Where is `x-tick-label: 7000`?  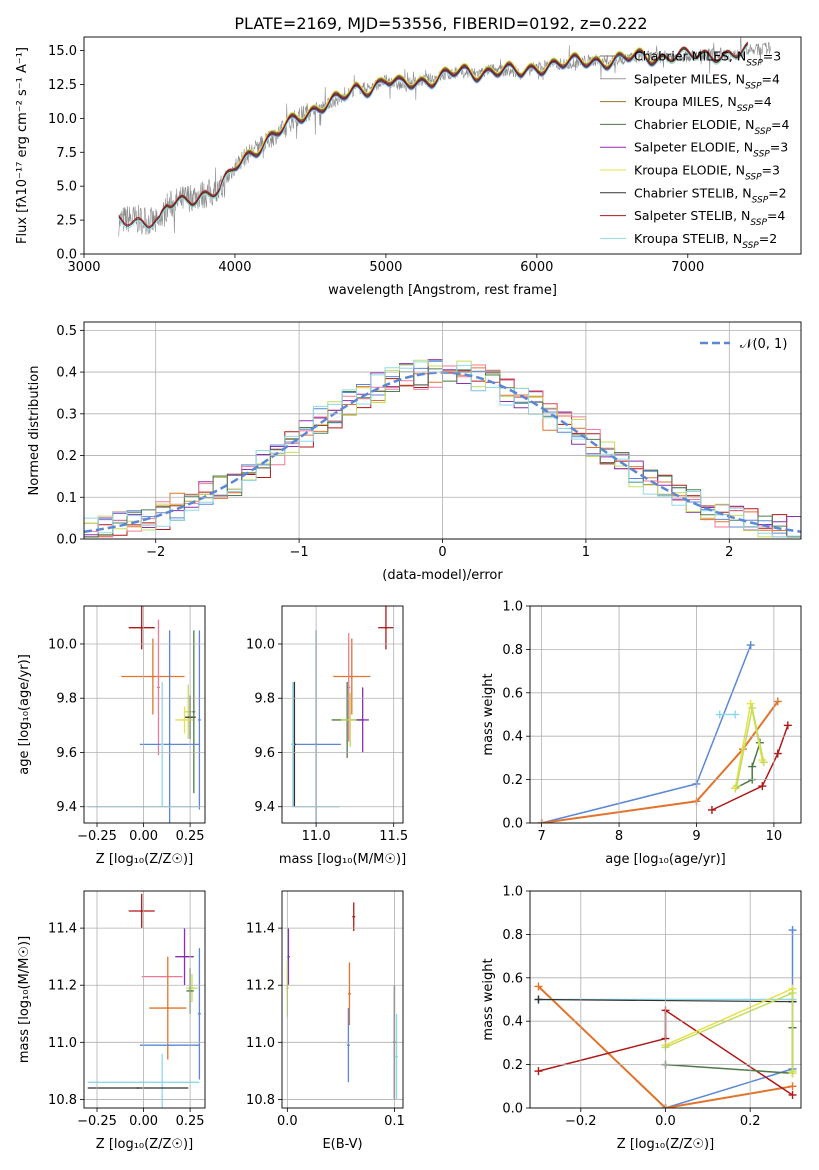 x-tick-label: 7000 is located at coordinates (687, 267).